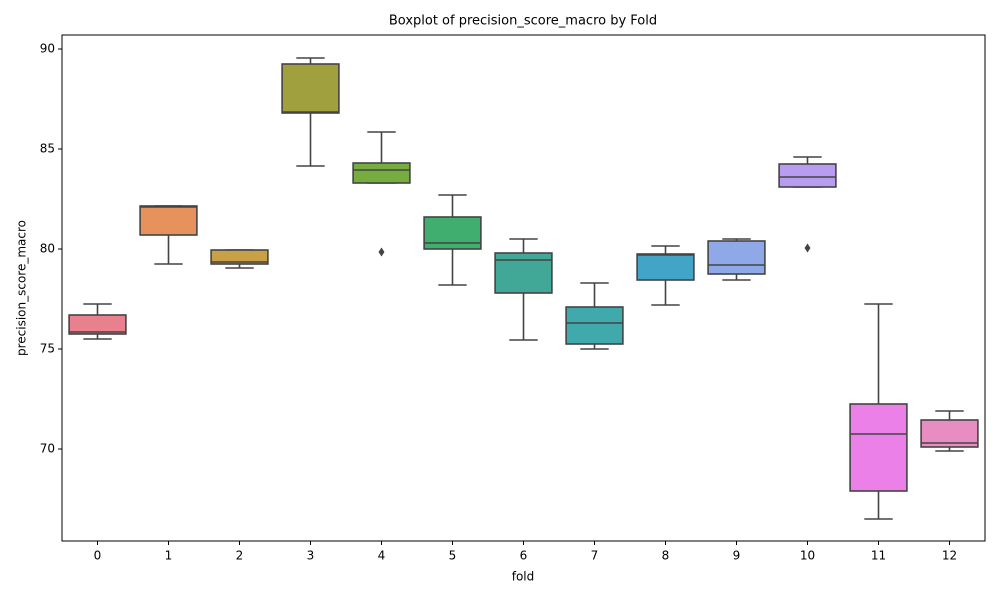  Describe the element at coordinates (98, 556) in the screenshot. I see `x-tick-label: 0` at that location.